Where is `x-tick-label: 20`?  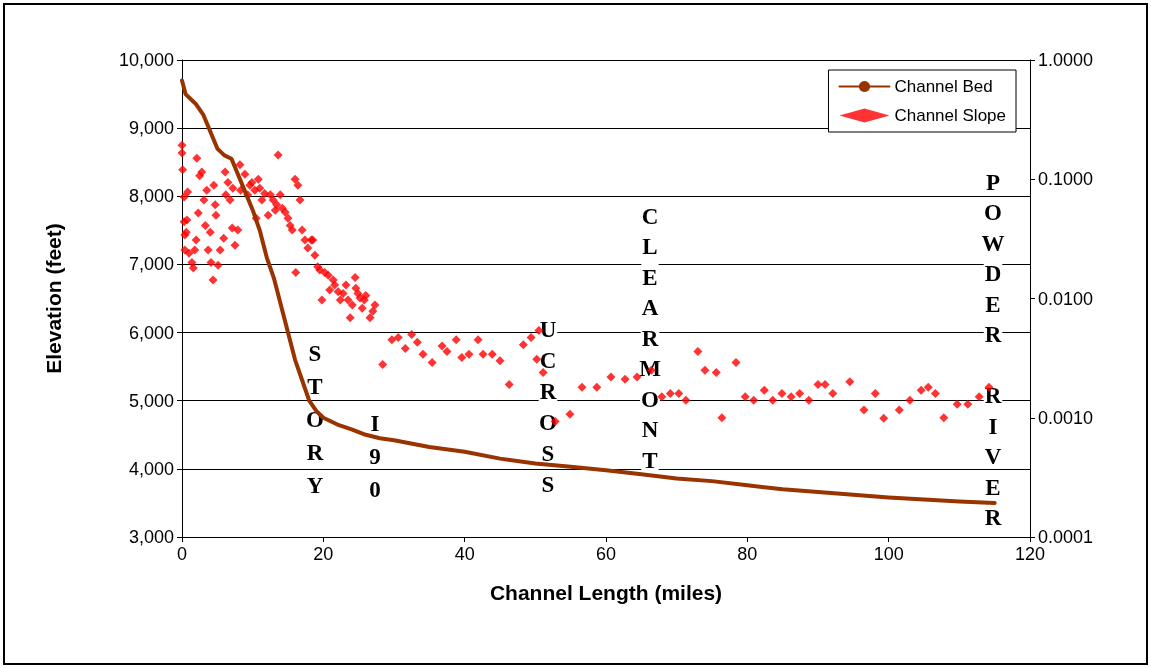 x-tick-label: 20 is located at coordinates (323, 554).